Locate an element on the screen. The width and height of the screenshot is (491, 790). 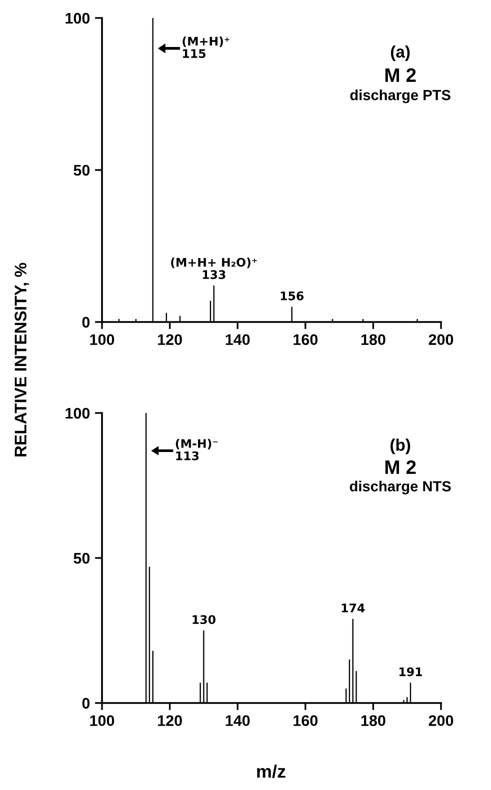
annotation: 156 is located at coordinates (292, 295).